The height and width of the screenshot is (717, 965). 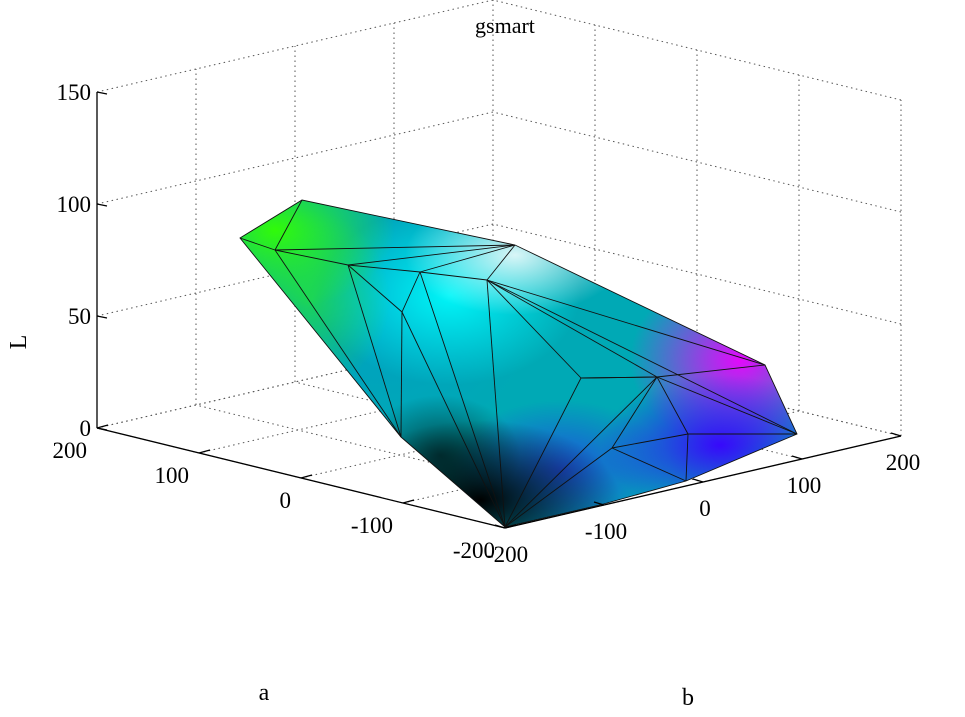 What do you see at coordinates (264, 693) in the screenshot?
I see `x-axis-label: a` at bounding box center [264, 693].